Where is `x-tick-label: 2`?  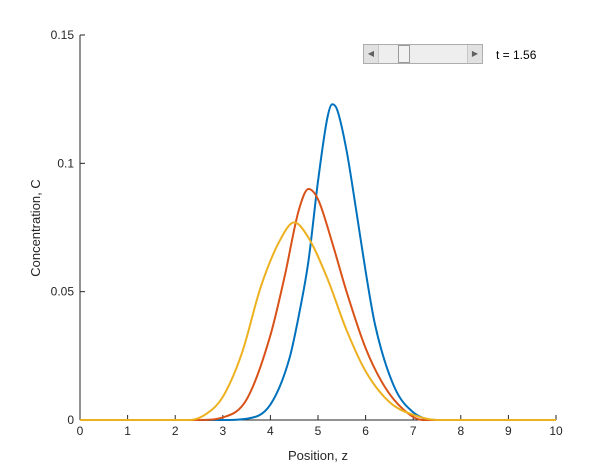 x-tick-label: 2 is located at coordinates (175, 431).